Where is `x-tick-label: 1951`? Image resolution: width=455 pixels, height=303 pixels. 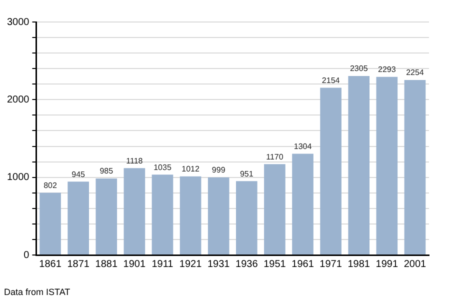 x-tick-label: 1951 is located at coordinates (275, 264).